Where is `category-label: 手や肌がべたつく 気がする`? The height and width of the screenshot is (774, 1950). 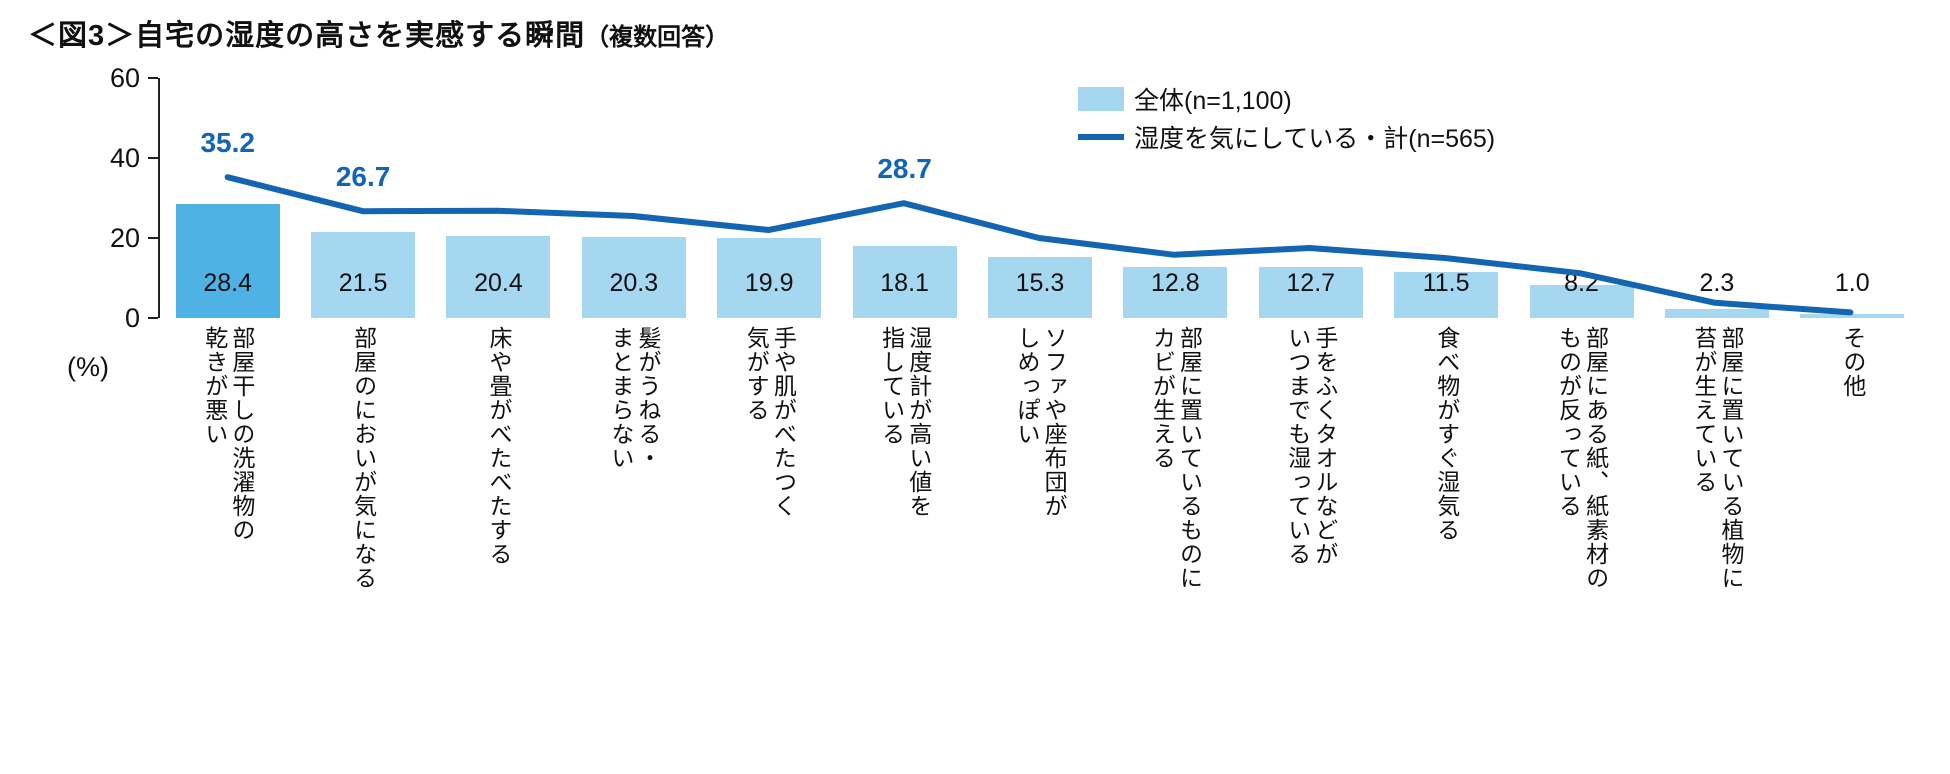
category-label: 手や肌がべたつく 気がする is located at coordinates (770, 422).